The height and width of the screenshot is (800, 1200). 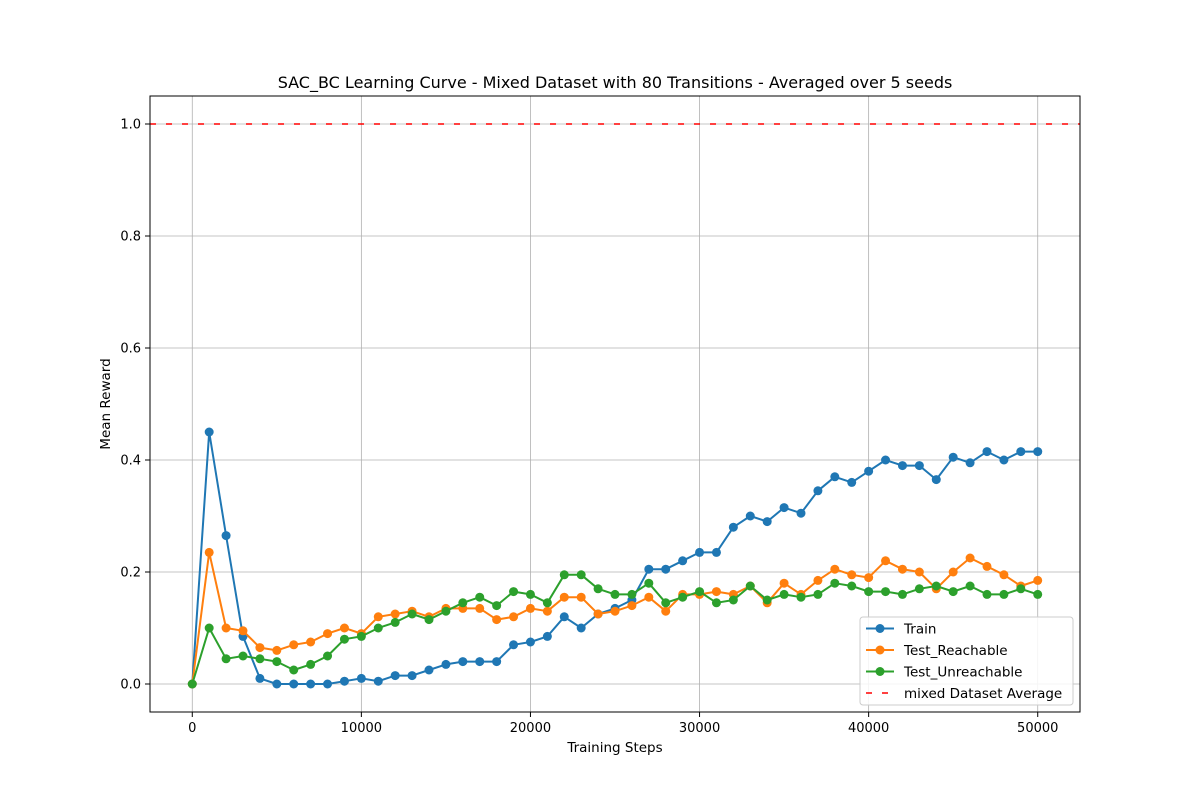 I want to click on legend-label-test-unreachable: Test_Unreachable, so click(x=962, y=673).